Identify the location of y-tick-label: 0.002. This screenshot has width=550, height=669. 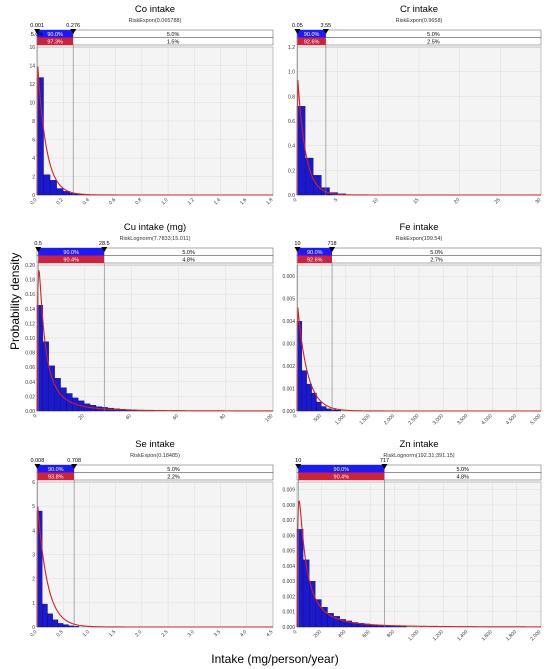
(288, 597).